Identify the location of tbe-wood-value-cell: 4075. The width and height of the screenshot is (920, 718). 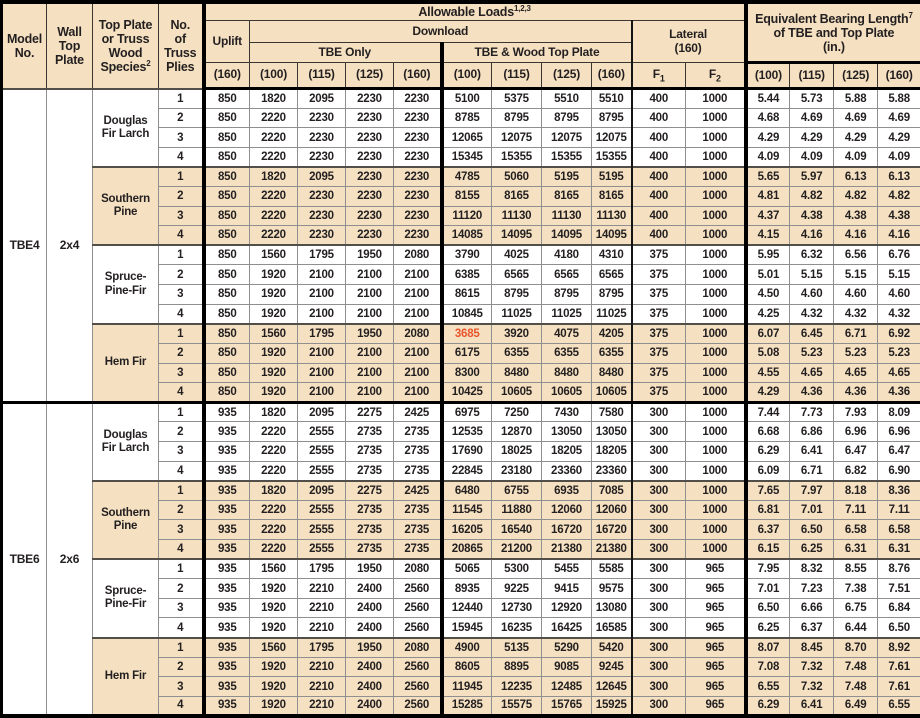
(566, 333).